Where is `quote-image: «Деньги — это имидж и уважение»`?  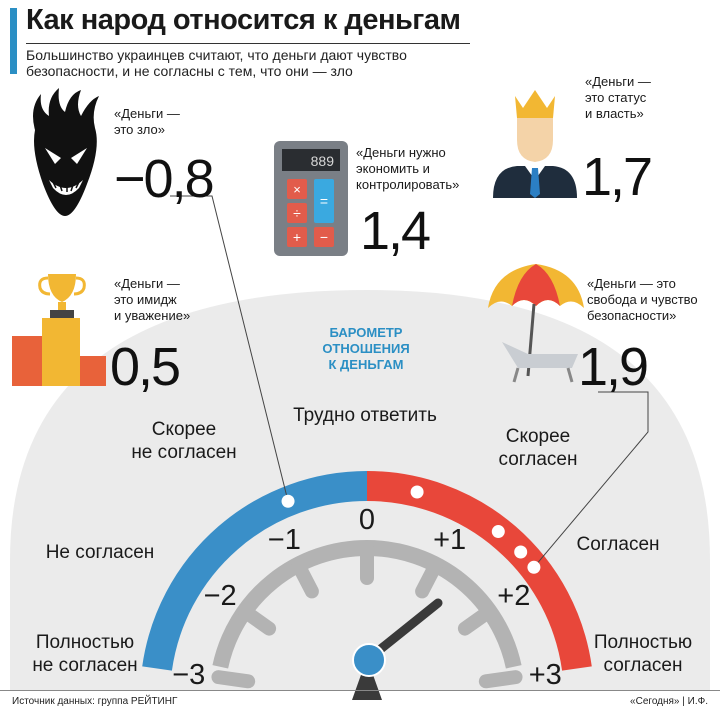
quote-image: «Деньги — это имидж и уважение» is located at coordinates (152, 299).